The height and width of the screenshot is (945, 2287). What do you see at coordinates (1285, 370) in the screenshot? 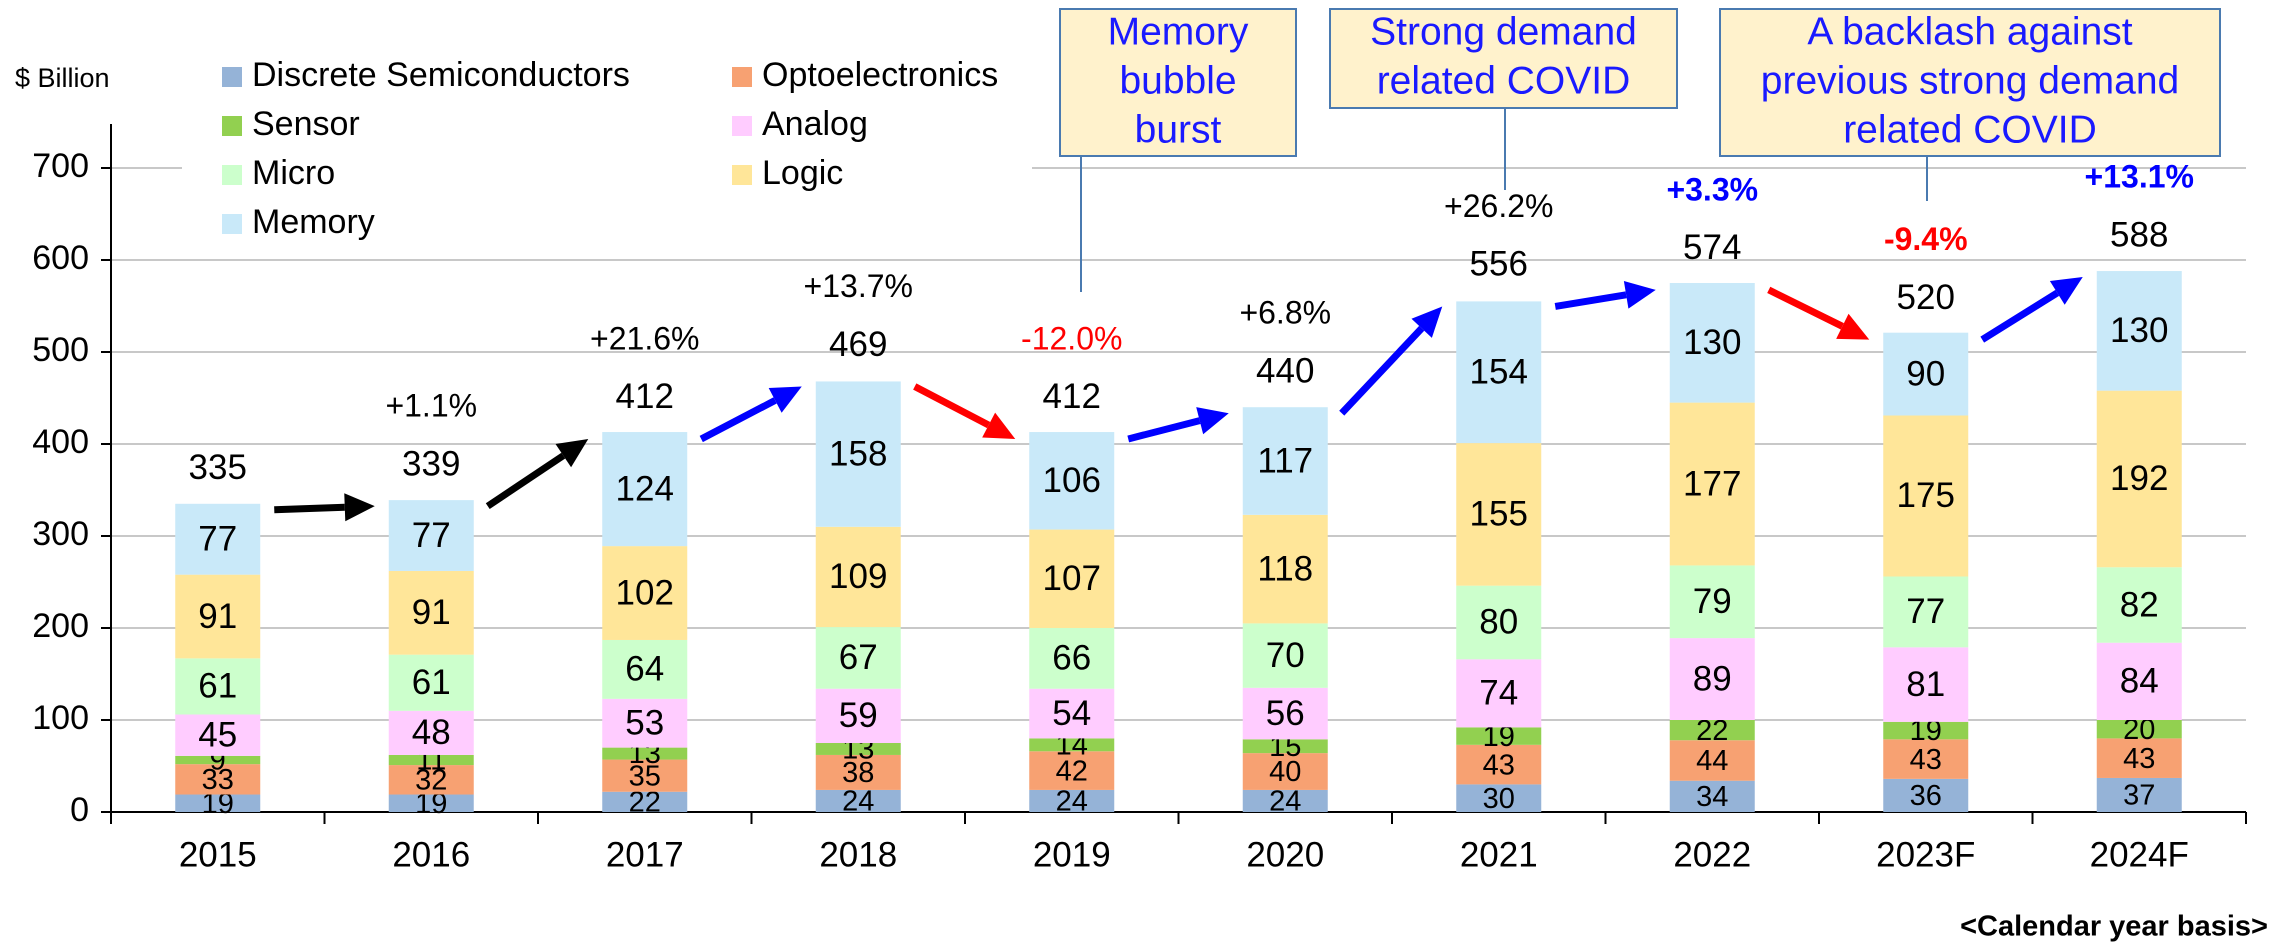
I see `total-label: 440` at bounding box center [1285, 370].